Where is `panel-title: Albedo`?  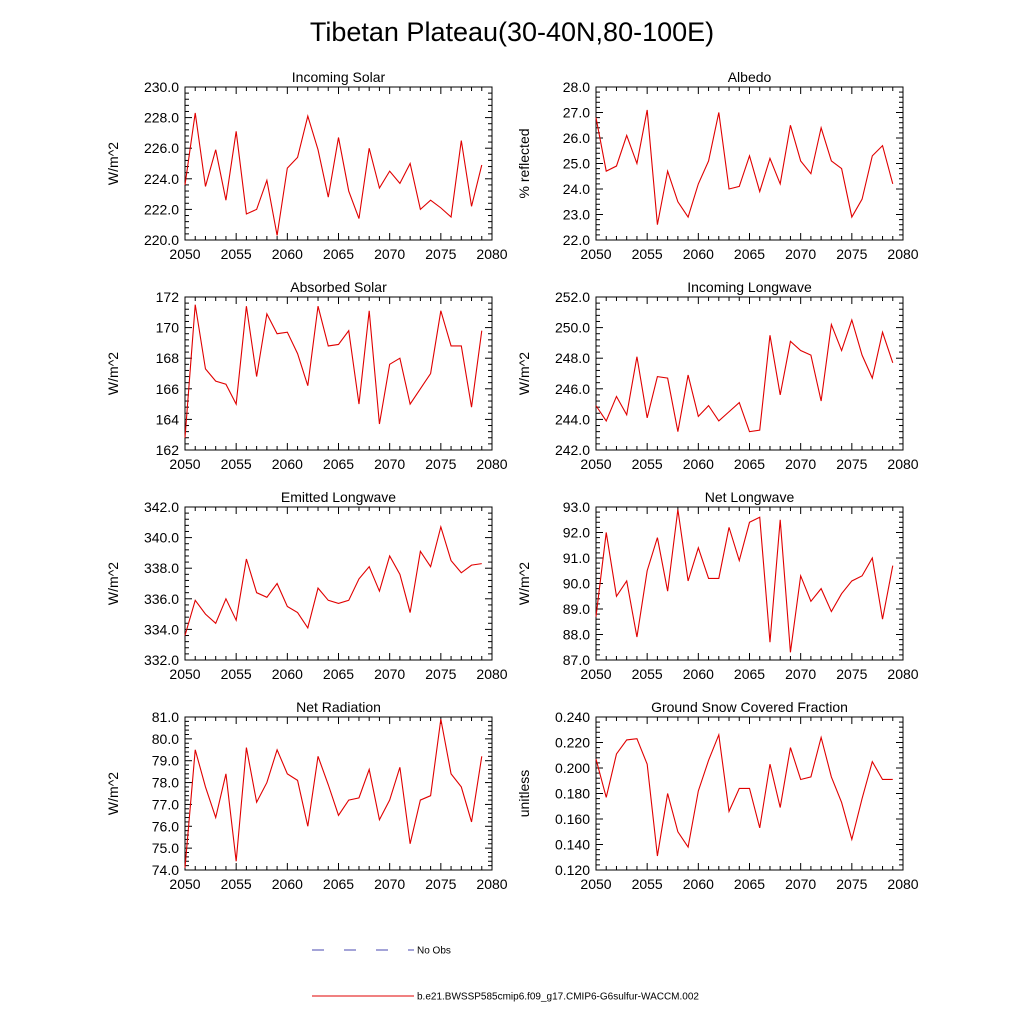 panel-title: Albedo is located at coordinates (750, 77).